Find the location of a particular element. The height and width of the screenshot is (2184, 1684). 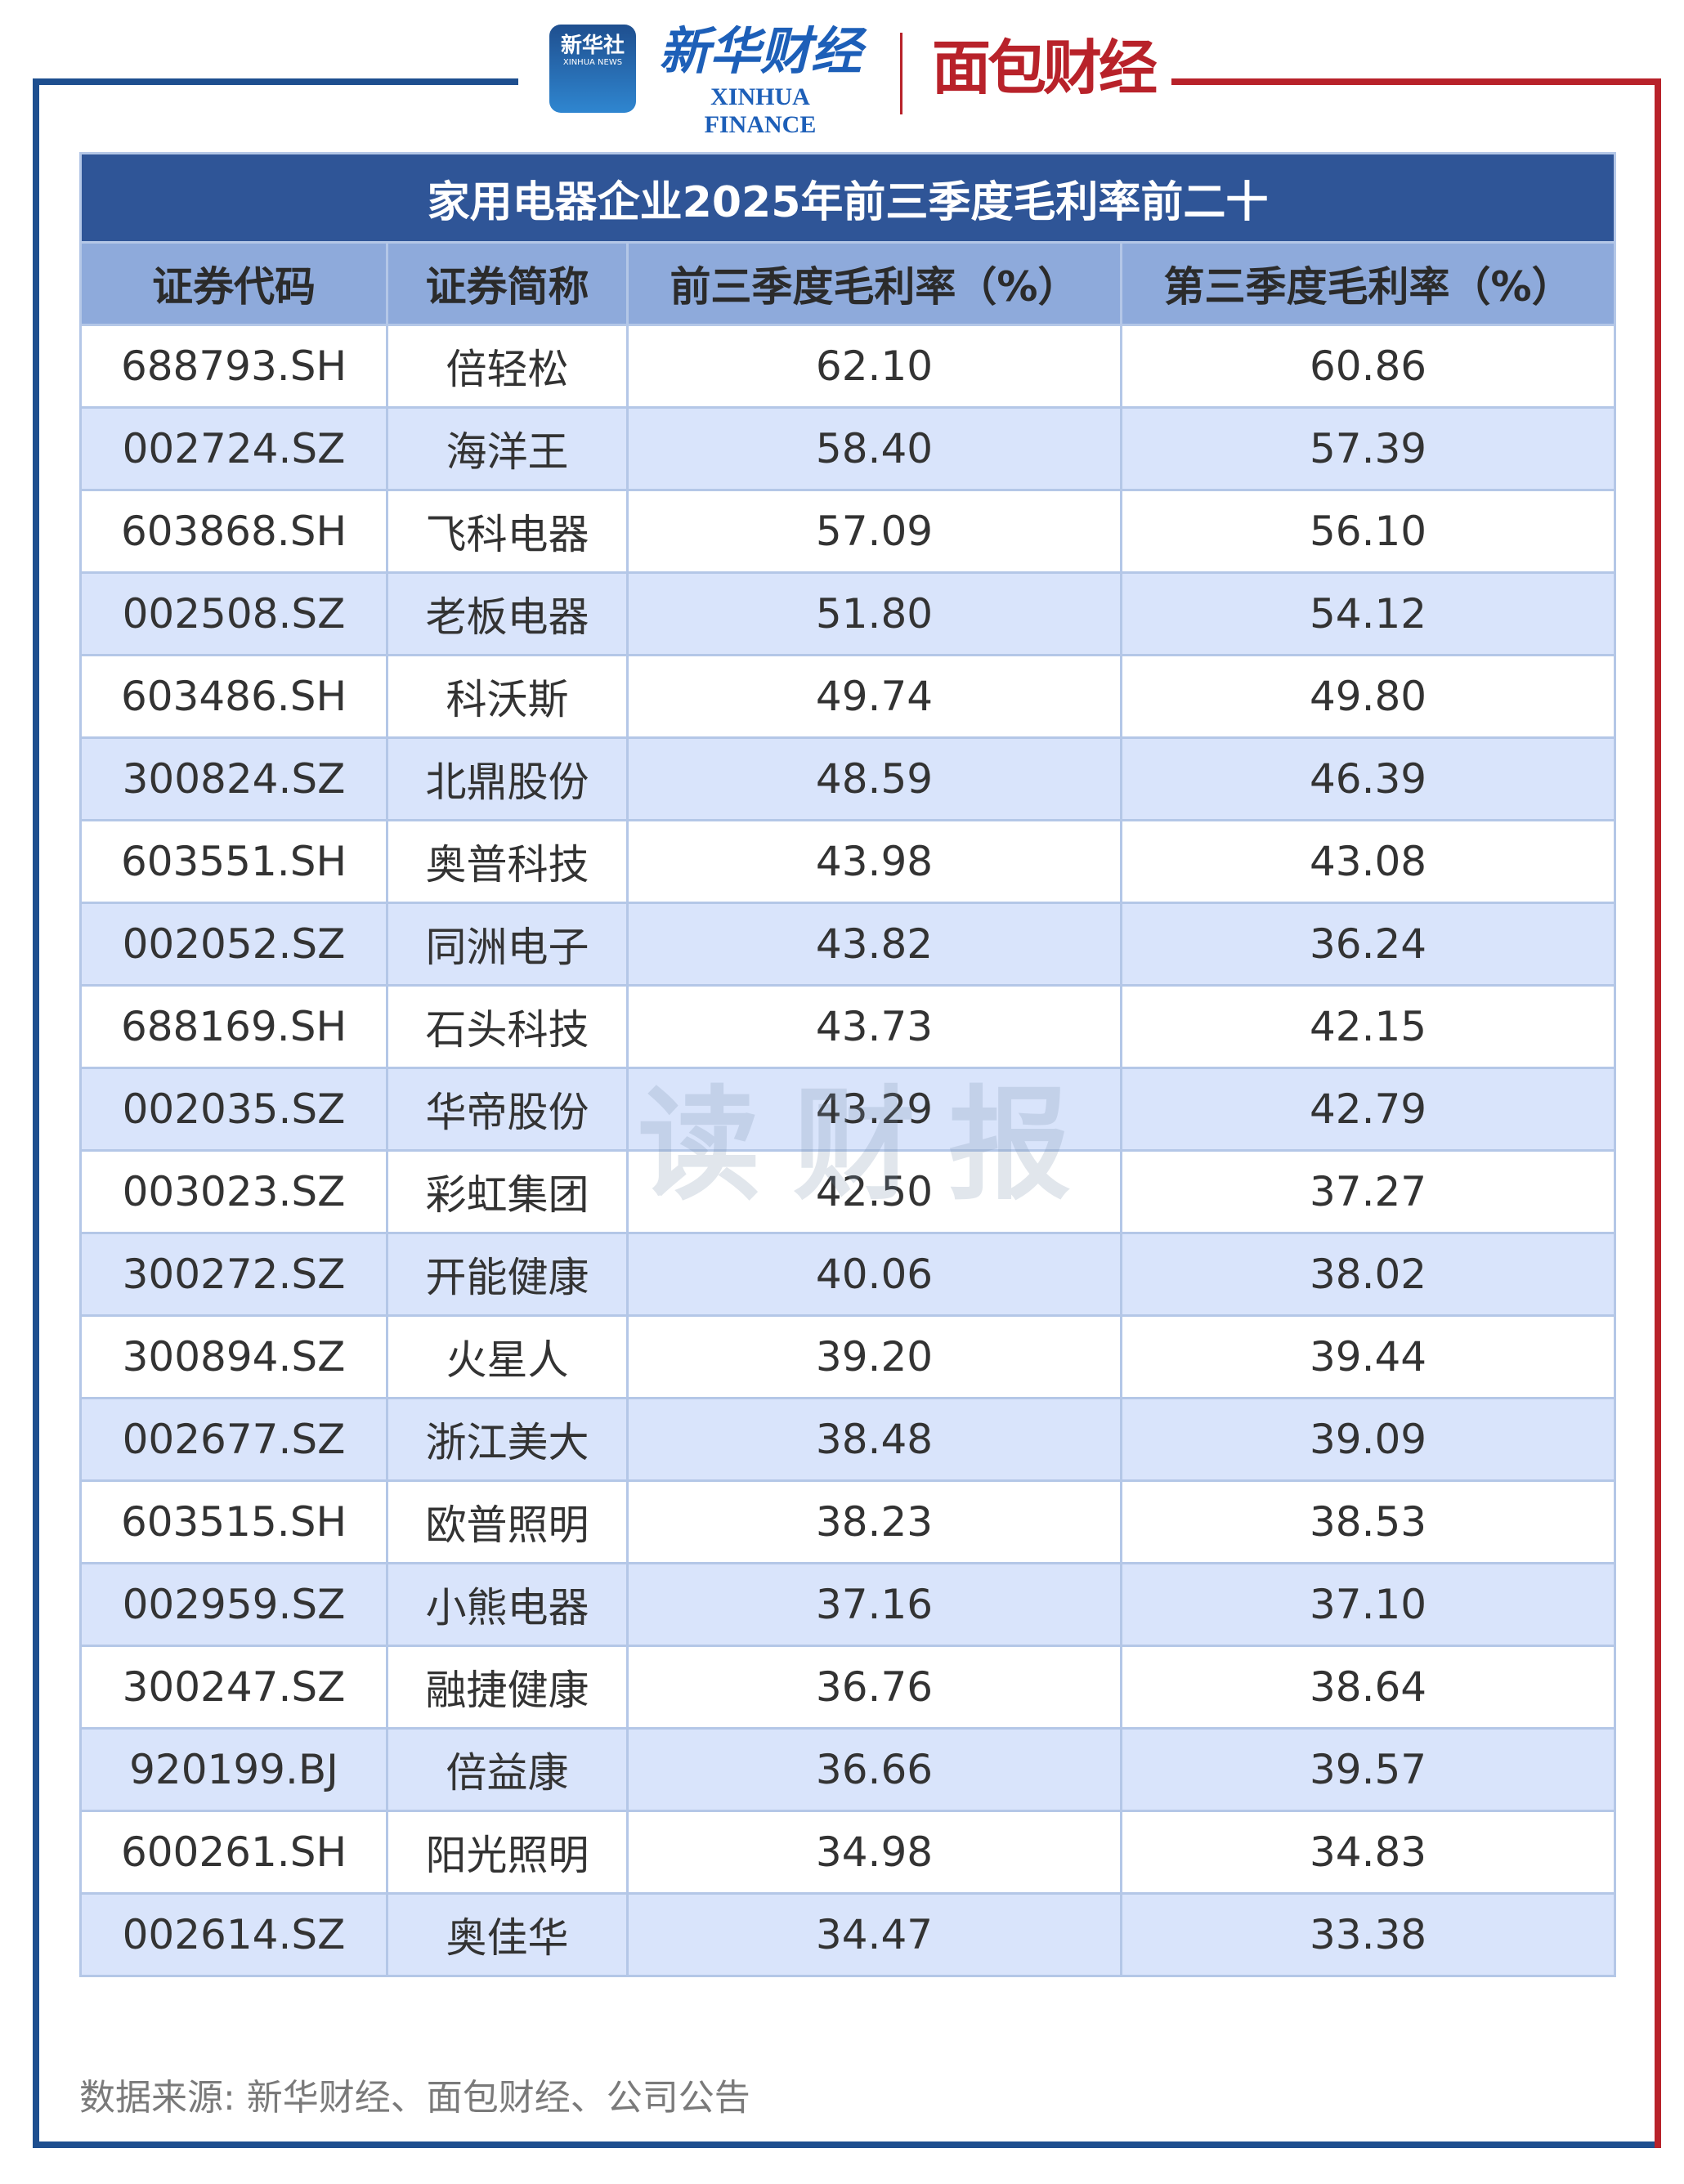

table-row: 920199.BJ 倍益康 36.66 39.57 is located at coordinates (848, 1770).